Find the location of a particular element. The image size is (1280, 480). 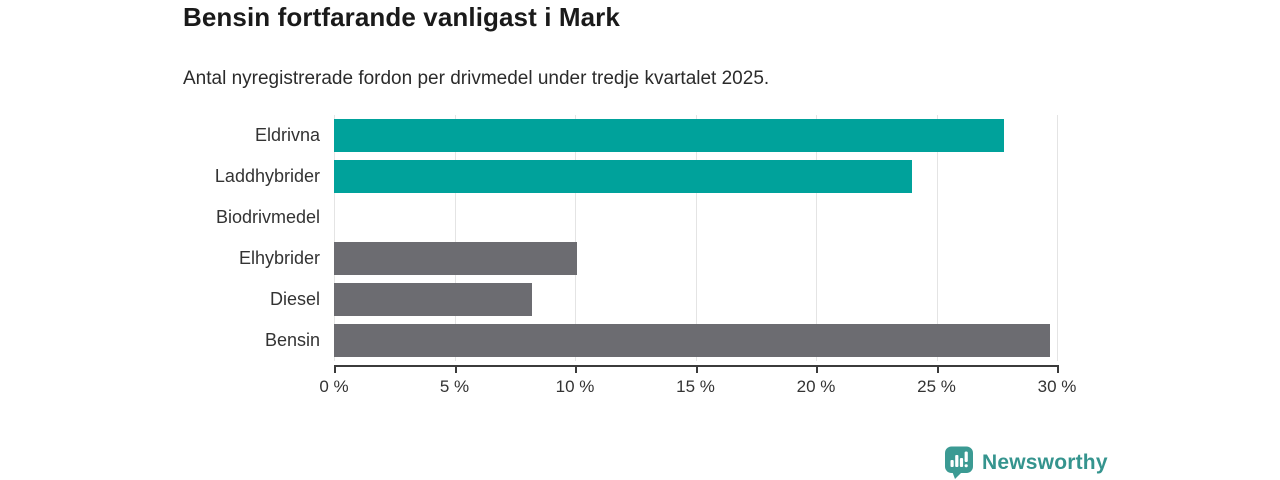

y-label-elhybrider: Elhybrider is located at coordinates (279, 258).